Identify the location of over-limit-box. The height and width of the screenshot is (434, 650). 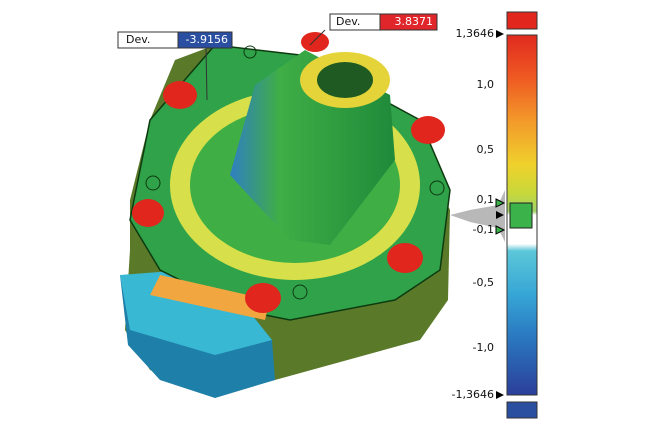
(522, 20).